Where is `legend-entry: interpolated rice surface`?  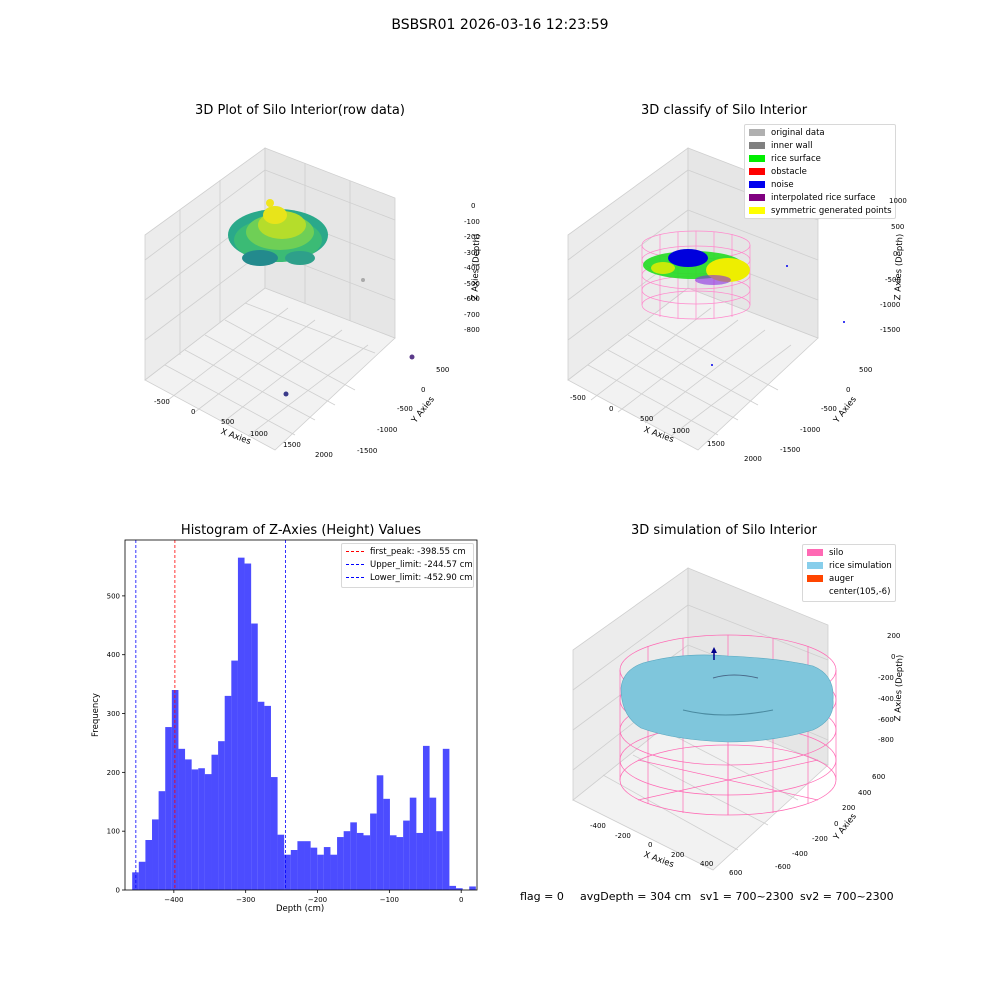 legend-entry: interpolated rice surface is located at coordinates (820, 197).